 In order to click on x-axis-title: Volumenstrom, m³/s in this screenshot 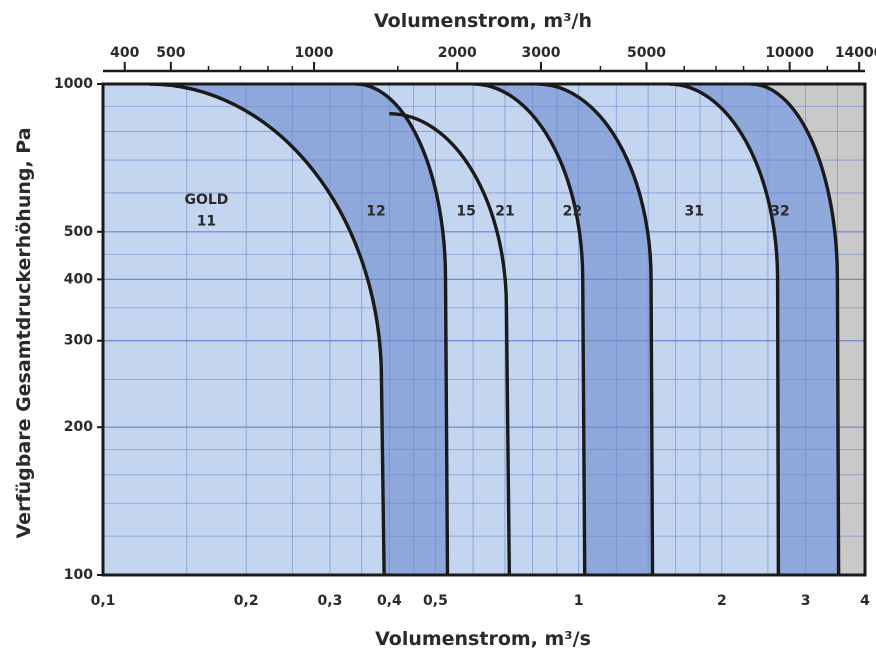, I will do `click(483, 639)`.